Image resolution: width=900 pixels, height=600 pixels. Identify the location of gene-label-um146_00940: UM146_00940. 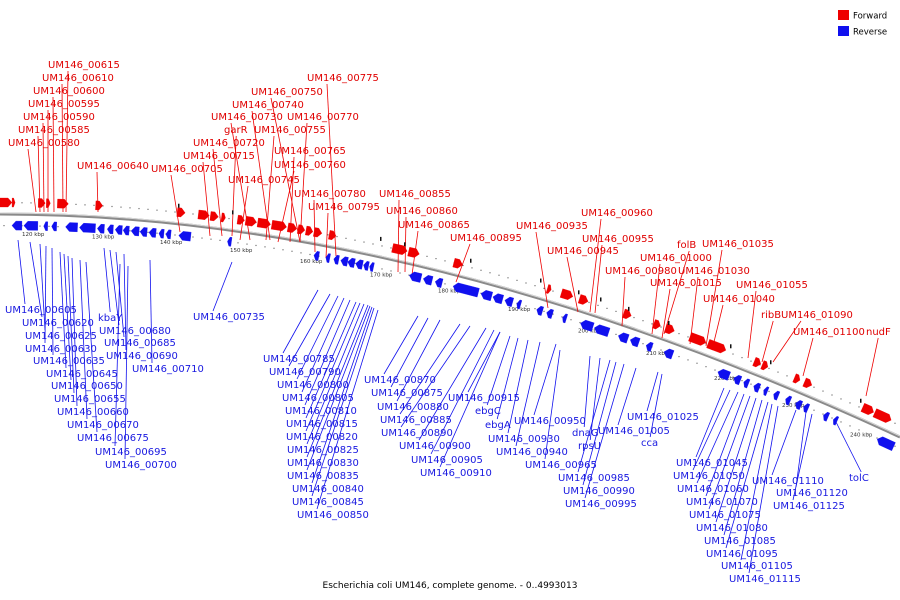
(532, 452).